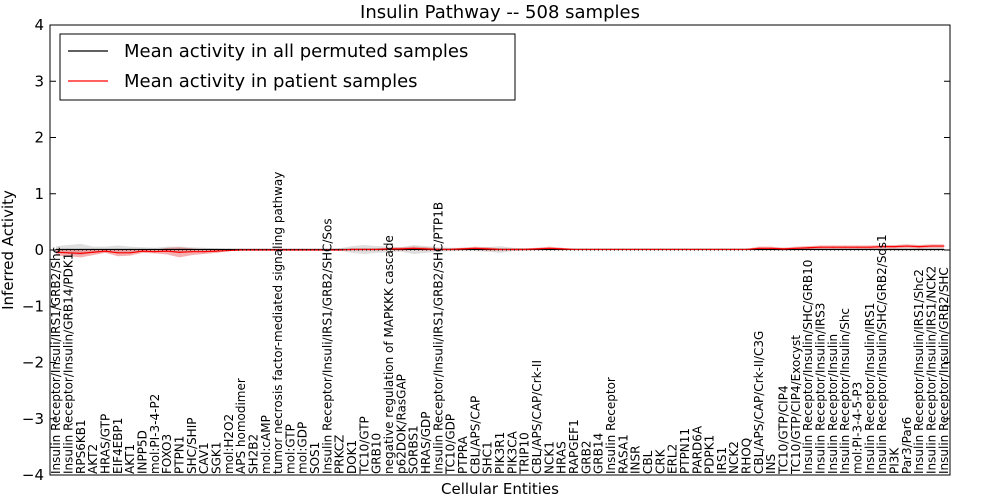 Image resolution: width=1000 pixels, height=500 pixels. Describe the element at coordinates (340, 454) in the screenshot. I see `category-label: PRKCZ` at that location.